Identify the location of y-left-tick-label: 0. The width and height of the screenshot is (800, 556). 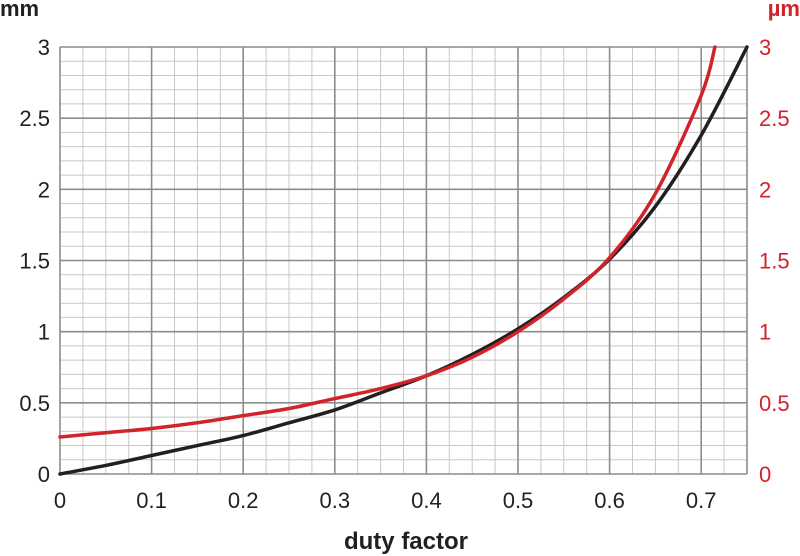
(44, 474).